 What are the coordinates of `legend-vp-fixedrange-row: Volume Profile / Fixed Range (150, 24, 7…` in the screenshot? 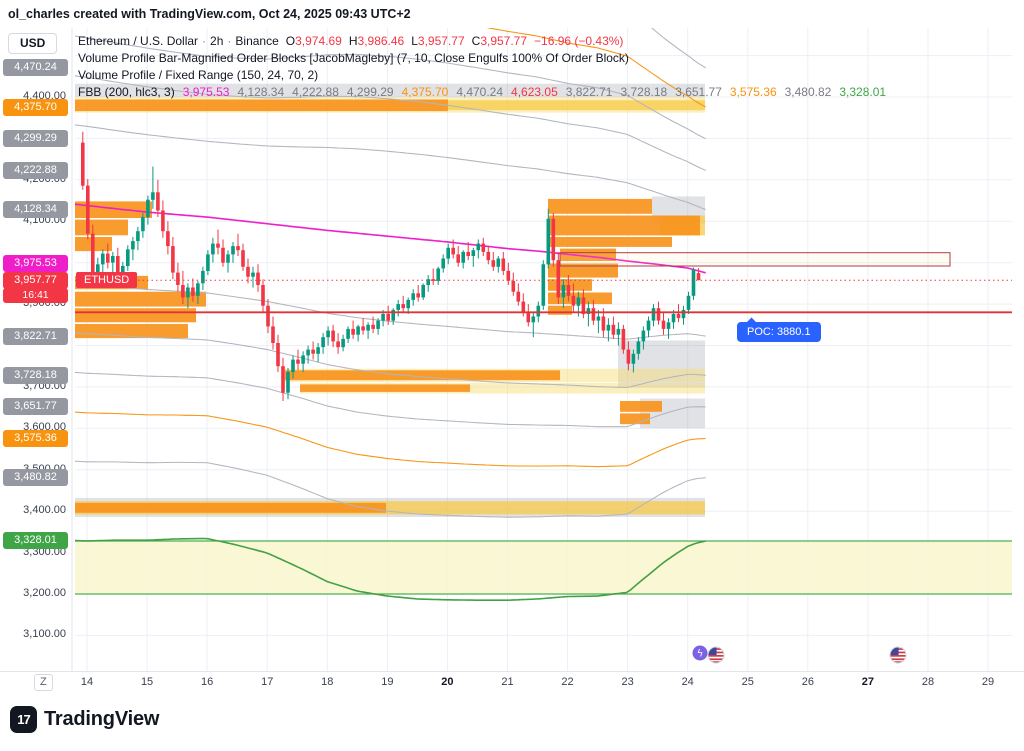 It's located at (198, 75).